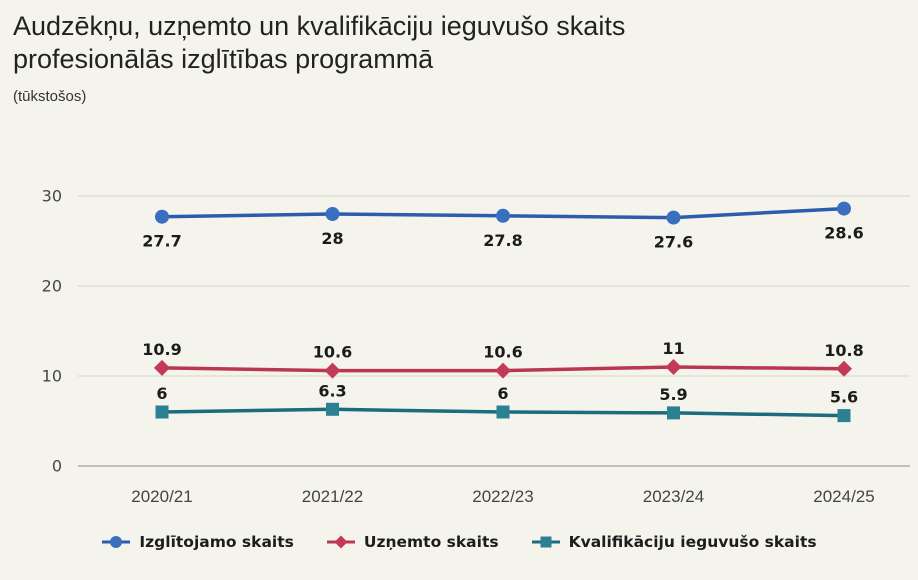  I want to click on legend-item-3: Kvalifikāciju ieguvušo skaits, so click(674, 542).